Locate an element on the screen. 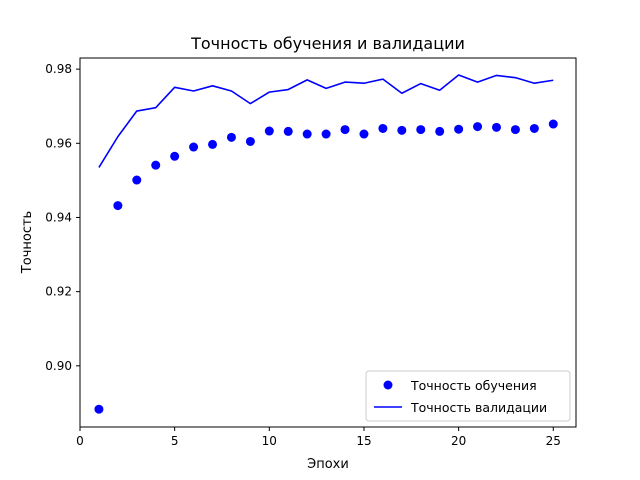  legend-label-training: Точность обучения is located at coordinates (473, 385).